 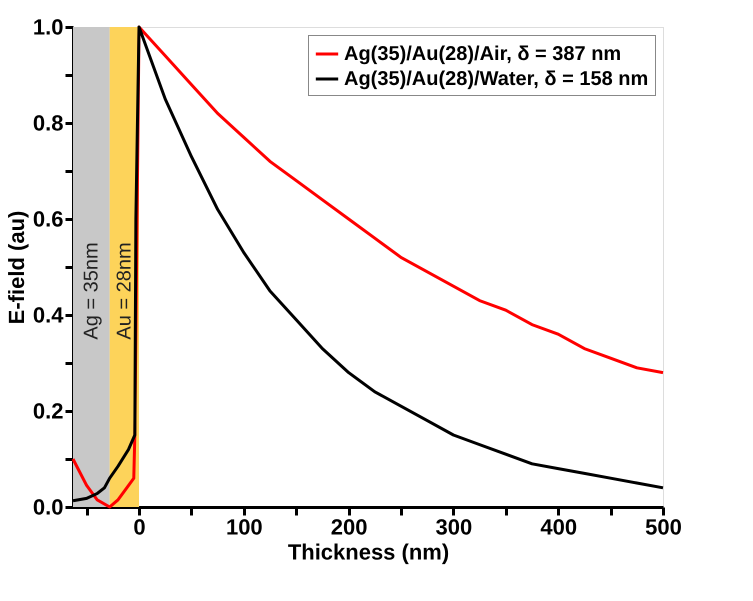 What do you see at coordinates (16, 267) in the screenshot?
I see `y-axis-title: E-field (au)` at bounding box center [16, 267].